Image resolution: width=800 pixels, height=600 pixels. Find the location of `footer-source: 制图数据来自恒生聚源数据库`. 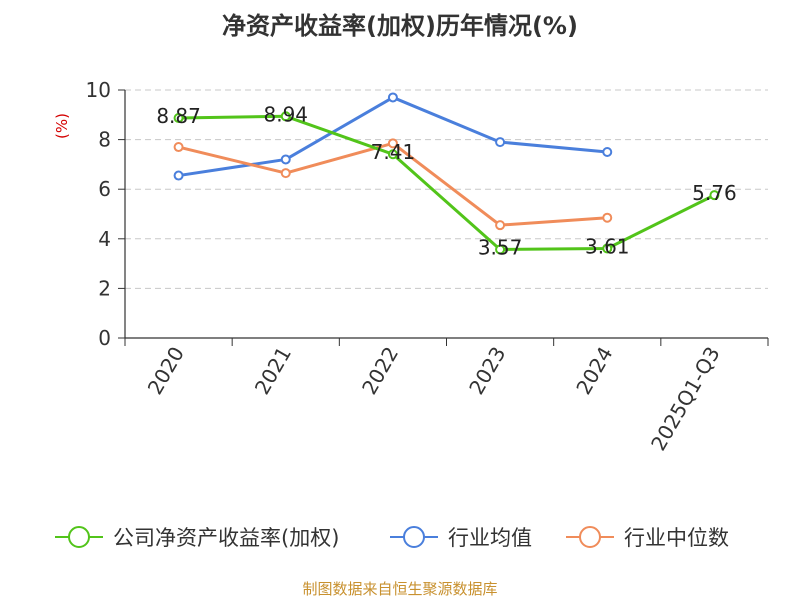

footer-source: 制图数据来自恒生聚源数据库 is located at coordinates (399, 589).